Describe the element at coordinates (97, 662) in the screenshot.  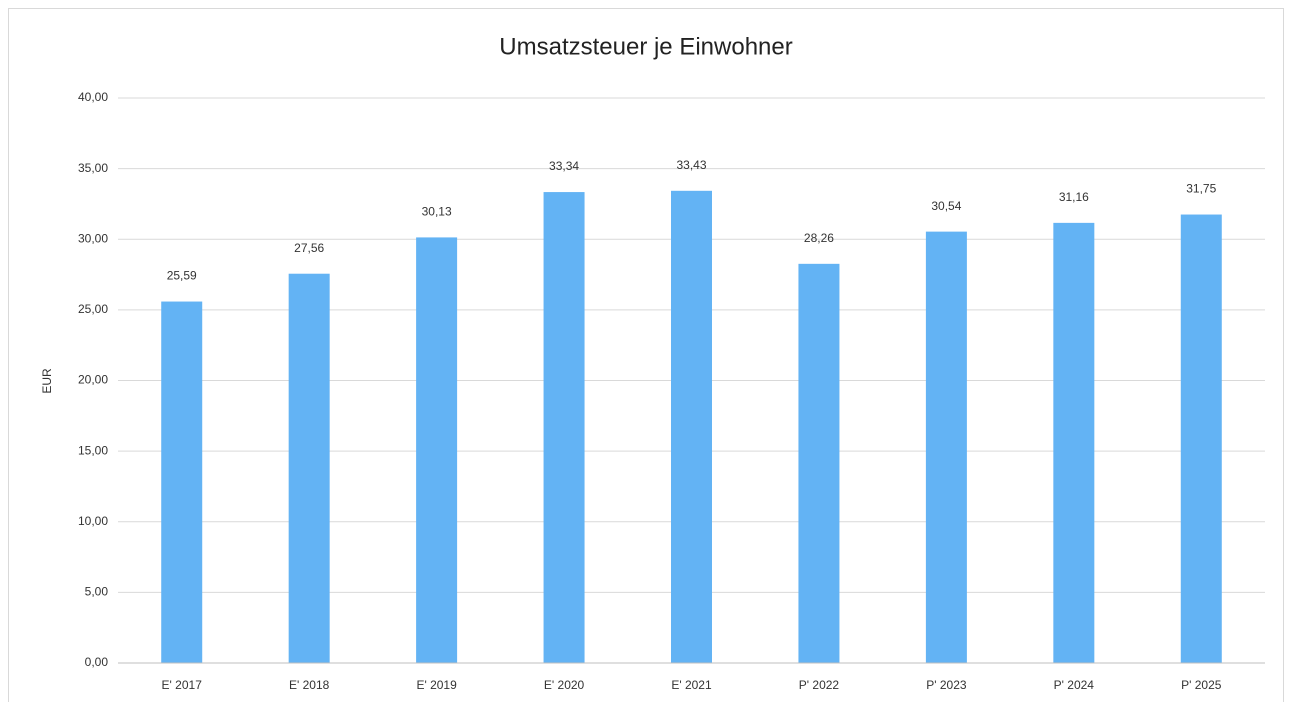
I see `y-tick-label: 0,00` at that location.